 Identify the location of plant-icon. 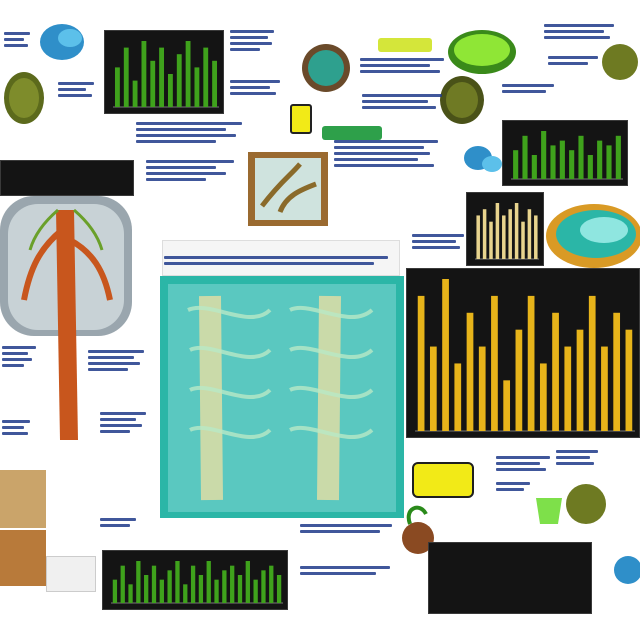
(504, 519).